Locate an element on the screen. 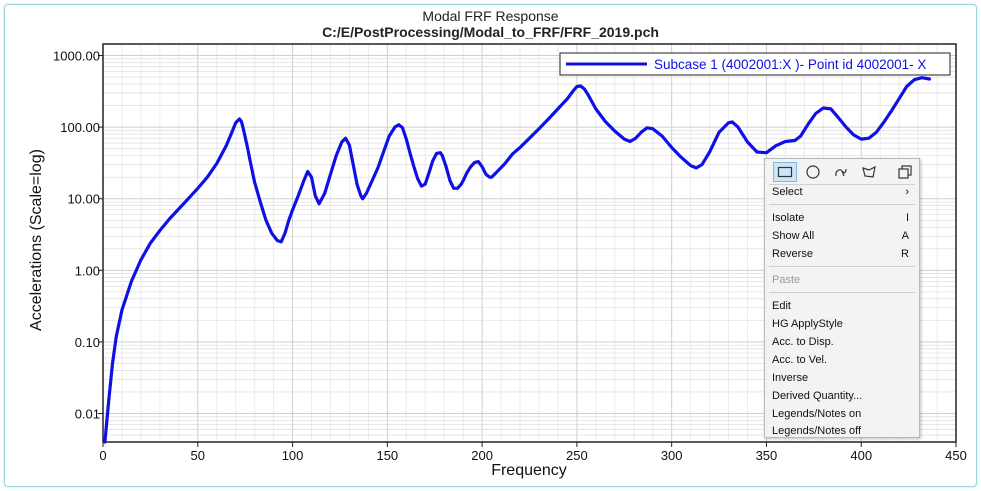 This screenshot has height=491, width=981. y-tick-label: 1000.00 is located at coordinates (76, 56).